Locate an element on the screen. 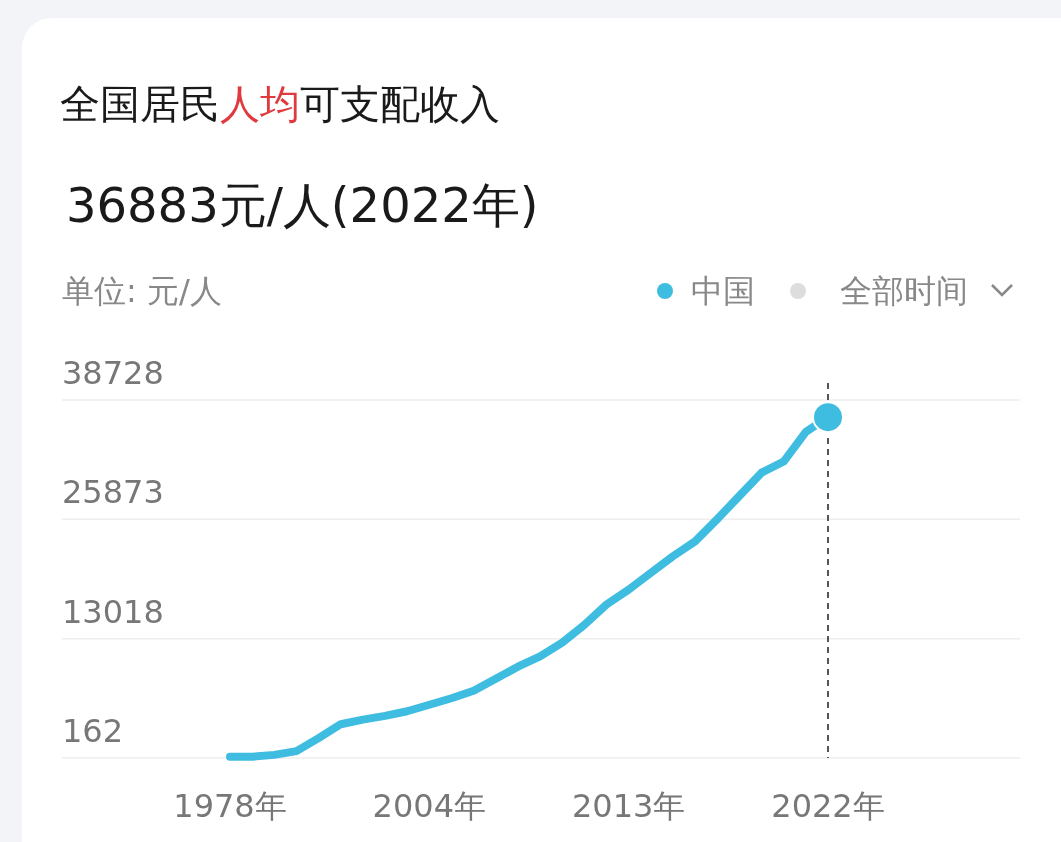 The height and width of the screenshot is (842, 1061). y-tick-label: 38728 is located at coordinates (113, 373).